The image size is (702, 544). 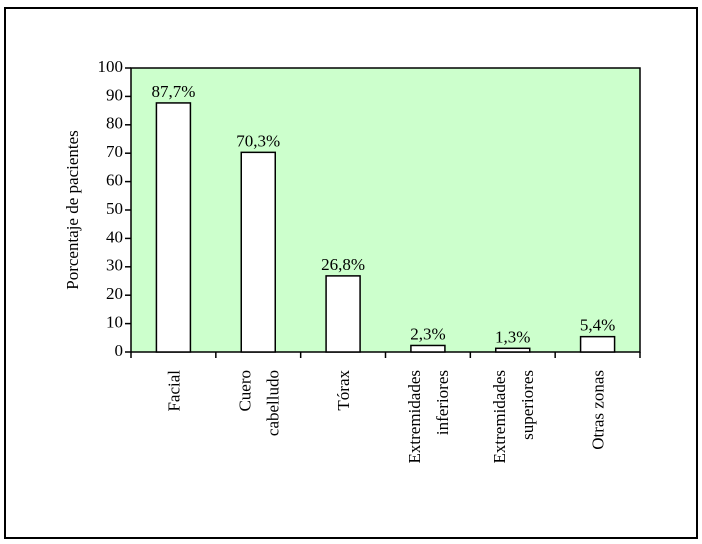 I want to click on y-tick-label: 50, so click(x=114, y=208).